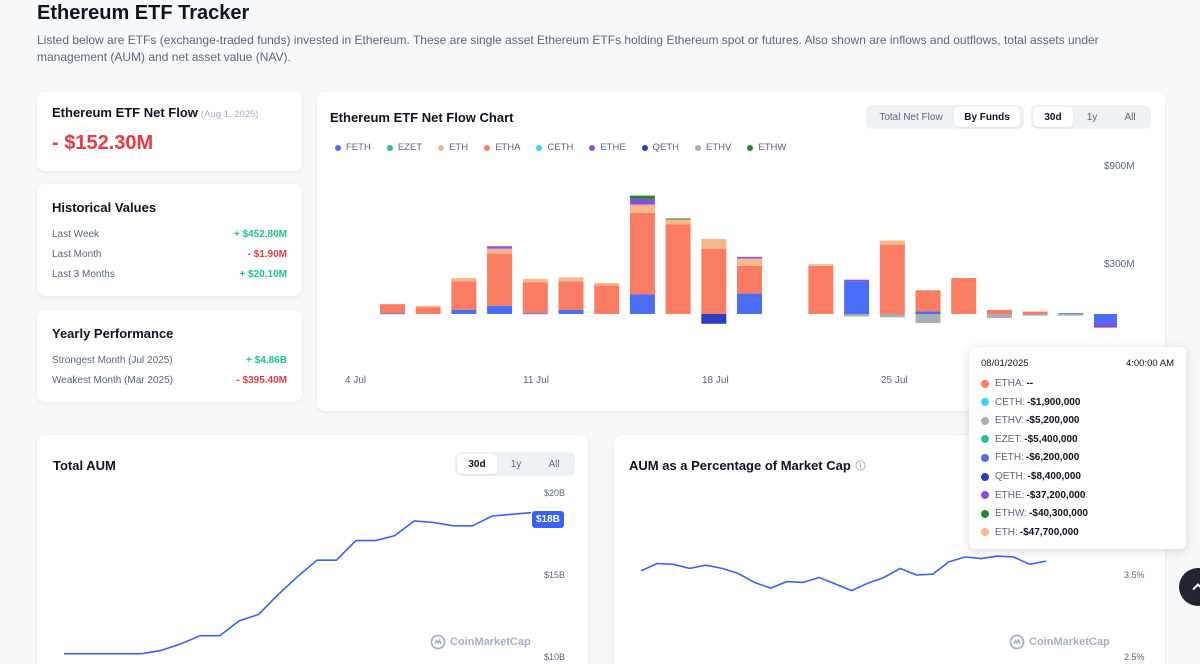 This screenshot has width=1200, height=664. I want to click on legend-item-ezet: EZET, so click(404, 147).